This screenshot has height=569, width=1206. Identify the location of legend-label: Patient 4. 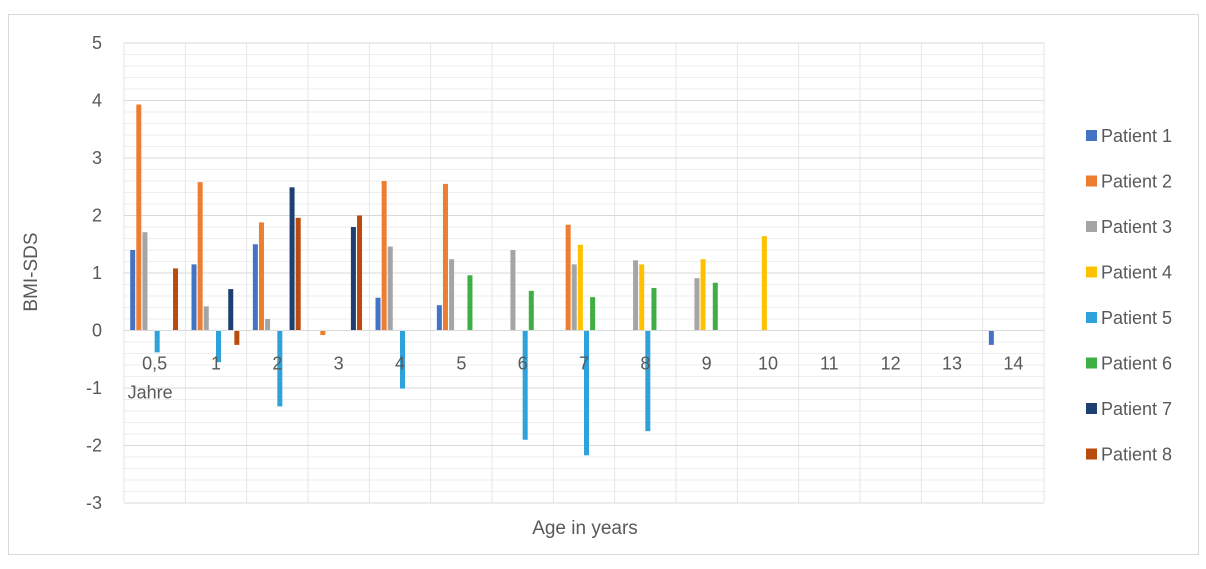
(1136, 273).